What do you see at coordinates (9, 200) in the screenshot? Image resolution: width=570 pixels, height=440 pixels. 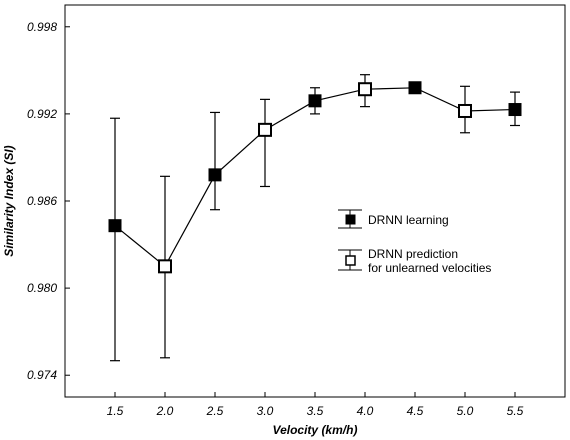 I see `y-axis-title: Similarity Index (SI)` at bounding box center [9, 200].